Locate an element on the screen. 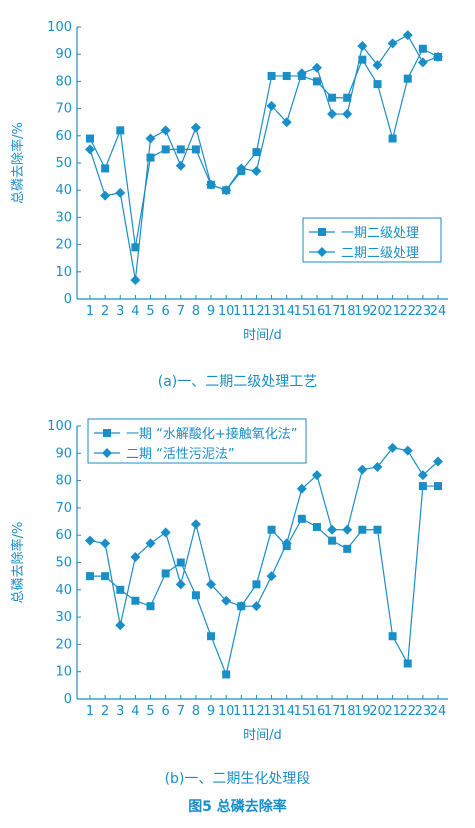 The height and width of the screenshot is (828, 475). y-tick-label: 40 is located at coordinates (63, 590).